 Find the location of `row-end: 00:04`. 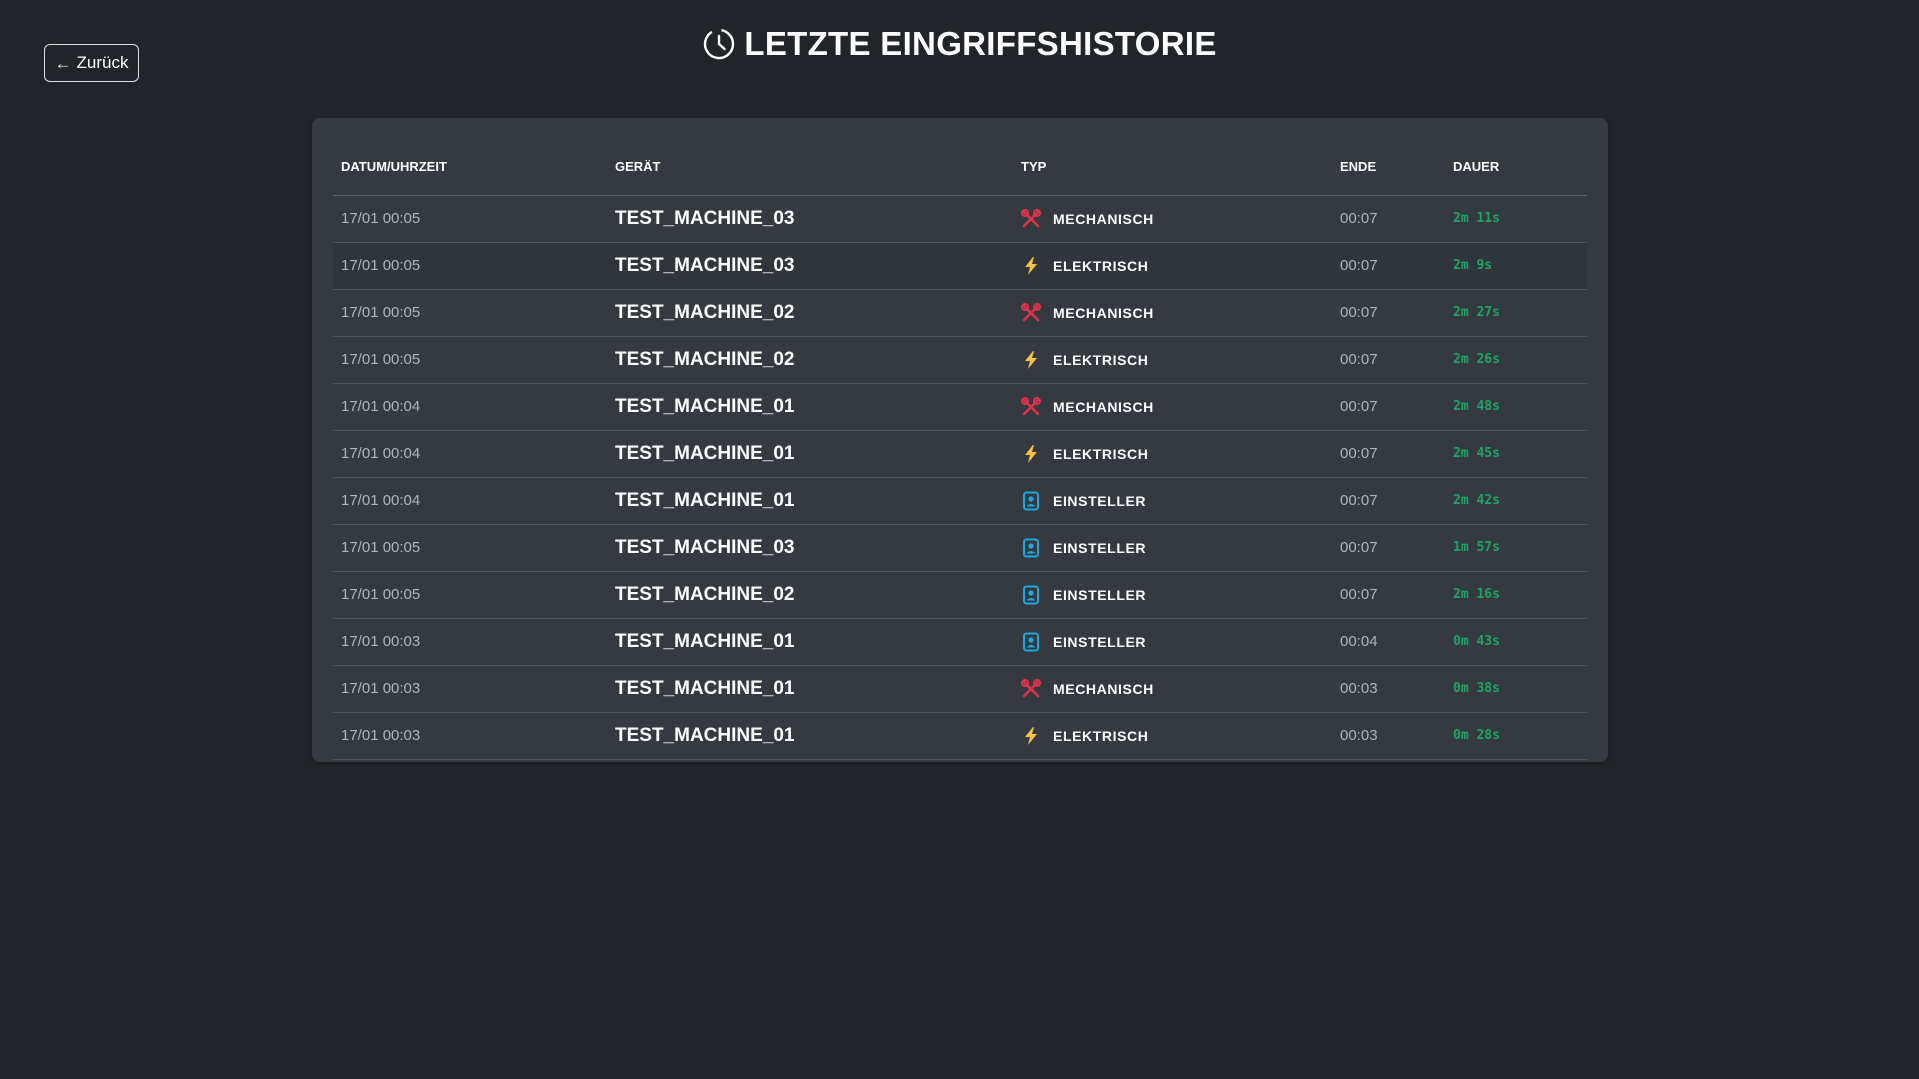

row-end: 00:04 is located at coordinates (1388, 642).